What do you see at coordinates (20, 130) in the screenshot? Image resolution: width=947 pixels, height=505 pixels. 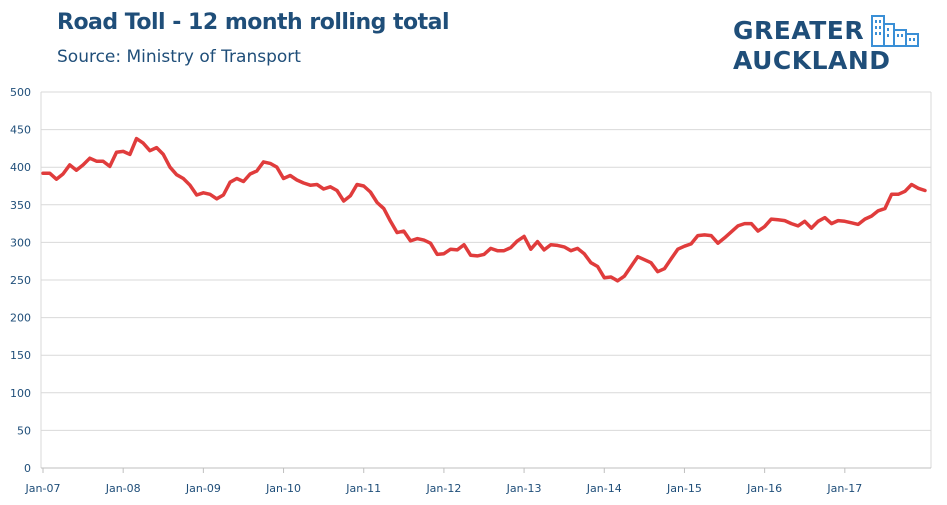 I see `y-tick-label: 450` at bounding box center [20, 130].